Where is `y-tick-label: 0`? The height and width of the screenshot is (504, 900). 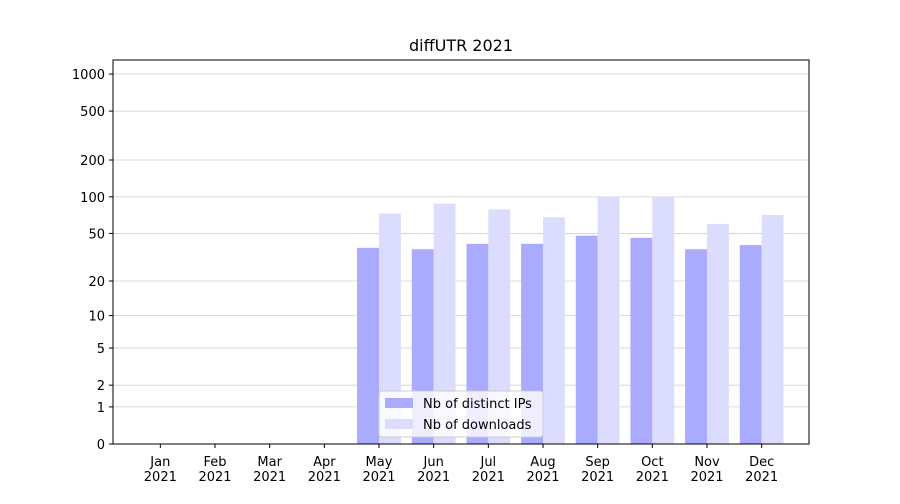 y-tick-label: 0 is located at coordinates (101, 445).